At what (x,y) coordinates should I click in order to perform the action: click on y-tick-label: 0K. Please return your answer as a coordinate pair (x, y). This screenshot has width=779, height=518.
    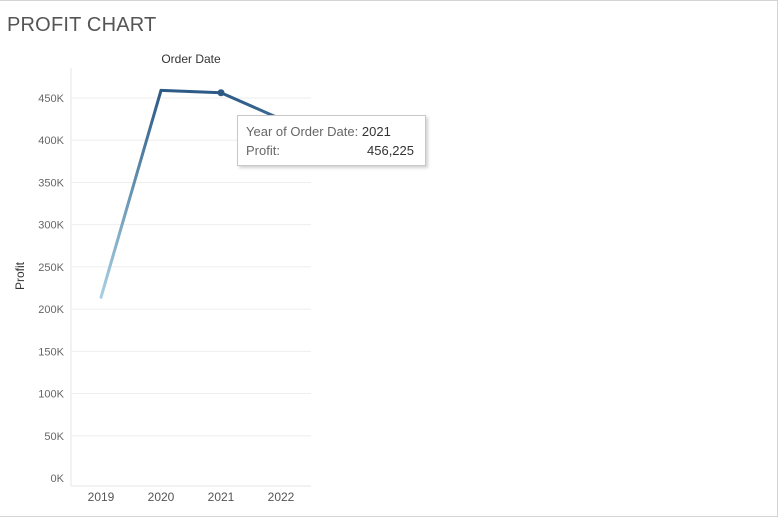
    Looking at the image, I should click on (58, 479).